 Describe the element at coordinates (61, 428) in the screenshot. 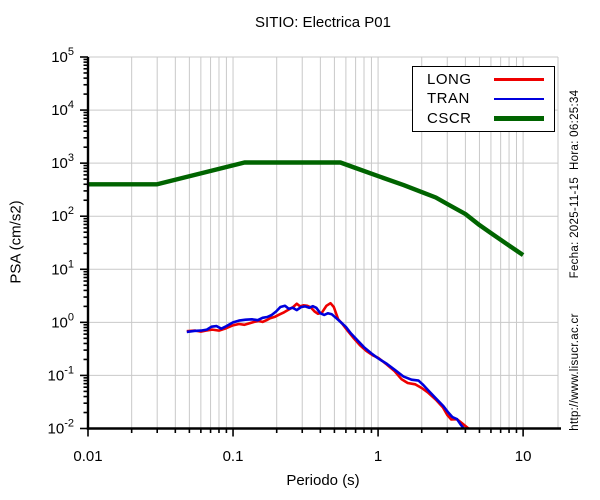

I see `y-tick-label: 10⁻²` at that location.